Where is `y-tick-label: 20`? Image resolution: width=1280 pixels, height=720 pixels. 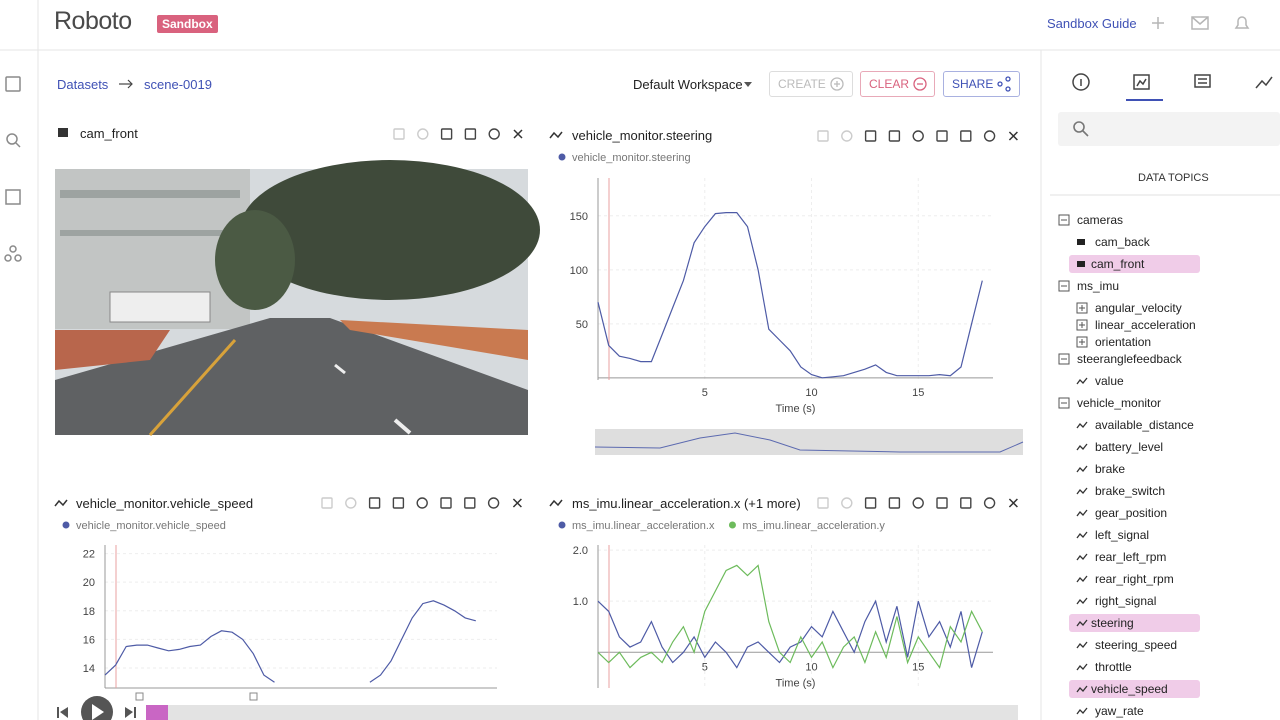 y-tick-label: 20 is located at coordinates (89, 583).